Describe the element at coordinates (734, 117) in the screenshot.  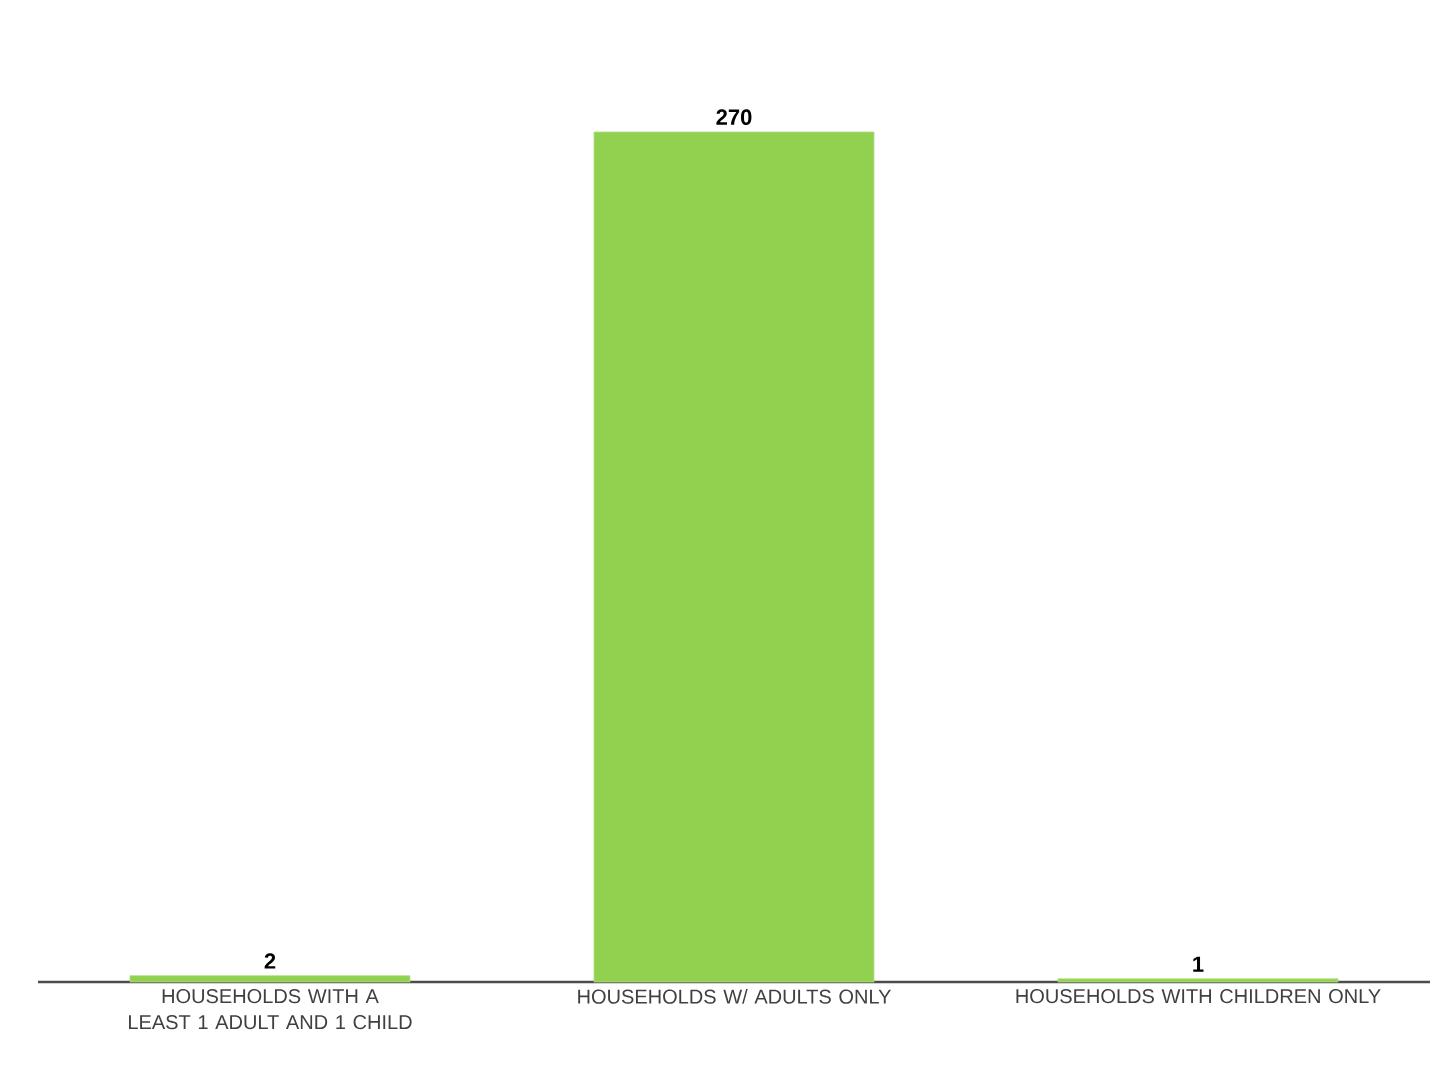
I see `data-label: 270` at that location.